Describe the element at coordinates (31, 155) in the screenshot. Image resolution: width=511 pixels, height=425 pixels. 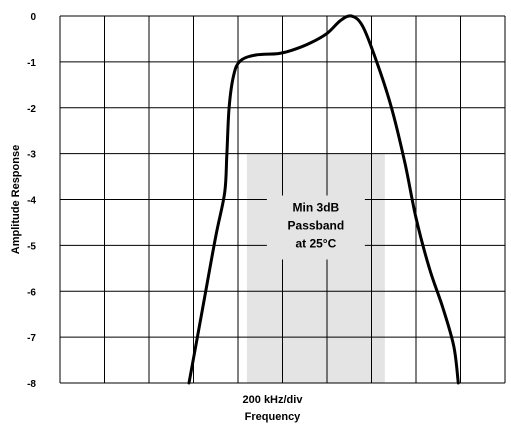
I see `y-tick-label: -3` at that location.